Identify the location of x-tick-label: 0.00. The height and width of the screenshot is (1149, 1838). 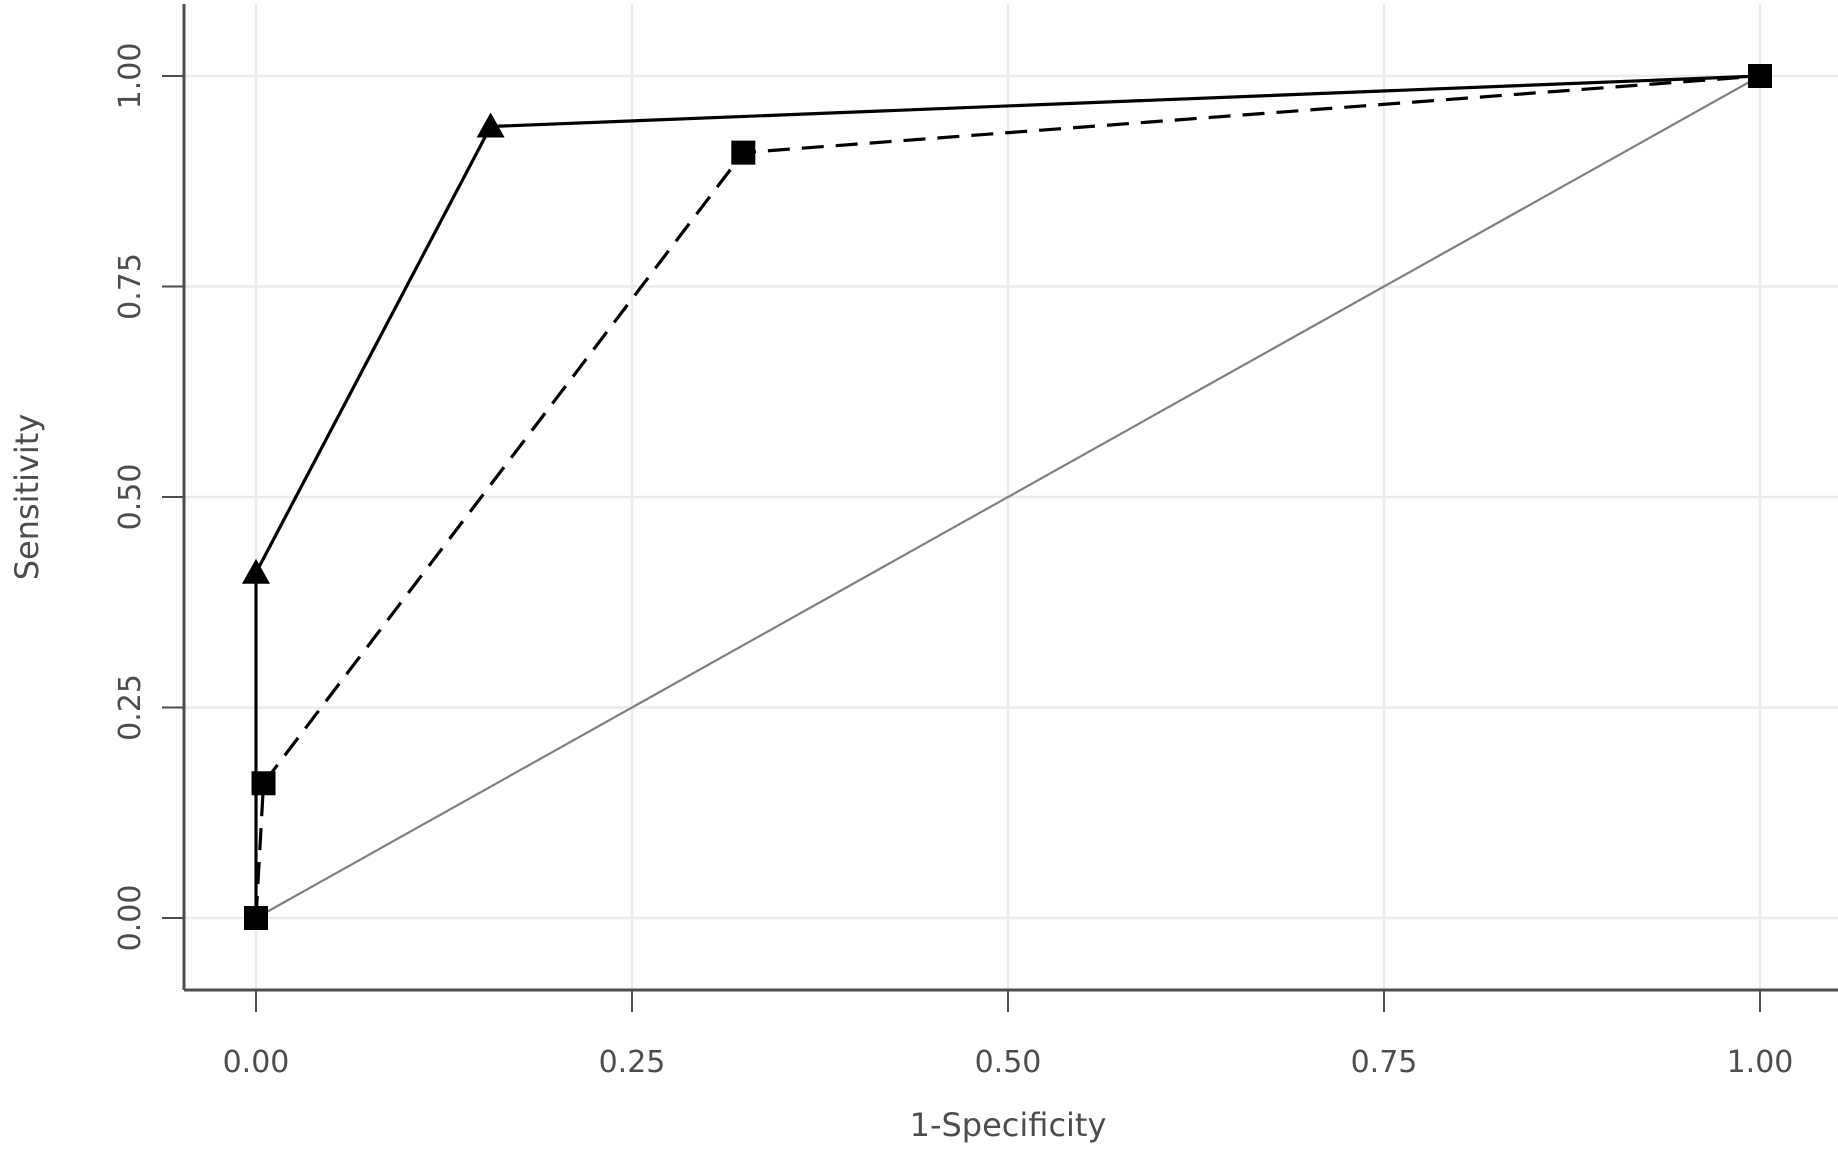
(256, 1062).